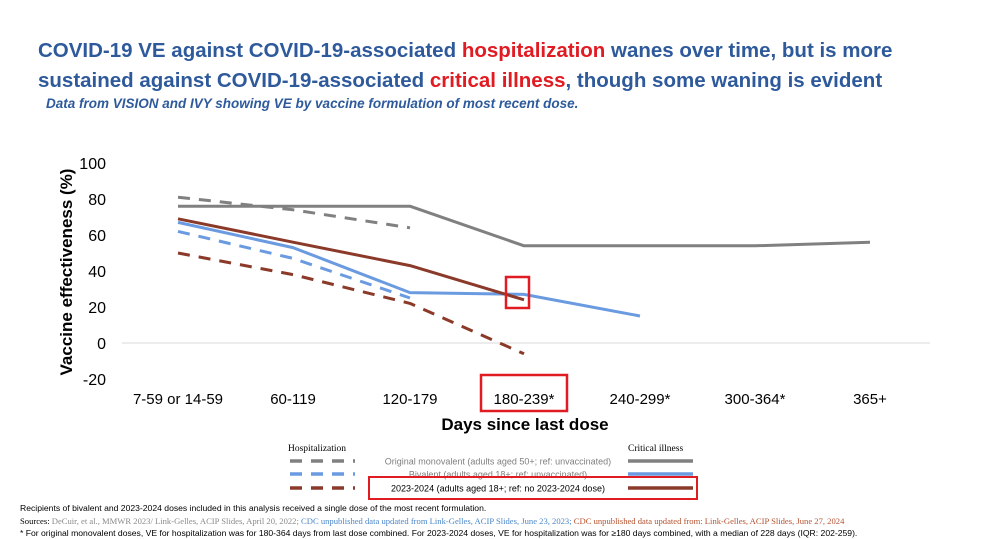 This screenshot has width=991, height=539. I want to click on x-tick-label: 120-179, so click(409, 399).